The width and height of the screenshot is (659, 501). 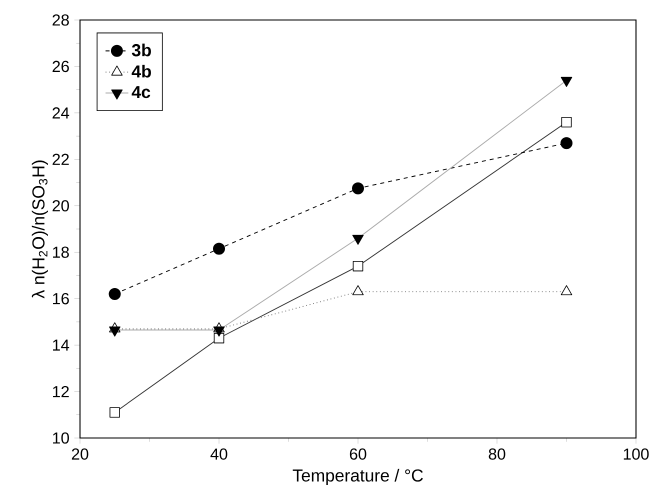 I want to click on y-tick-label: 24, so click(x=61, y=112).